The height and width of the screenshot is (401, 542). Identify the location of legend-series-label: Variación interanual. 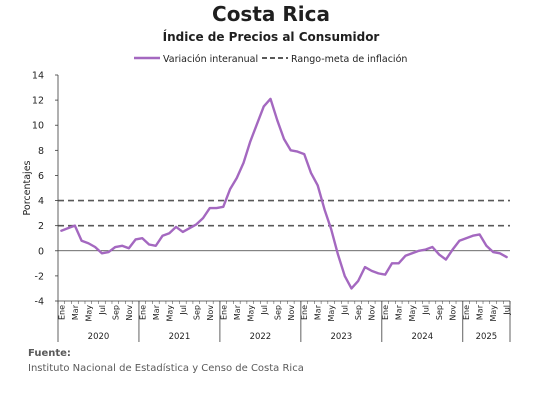
(210, 59).